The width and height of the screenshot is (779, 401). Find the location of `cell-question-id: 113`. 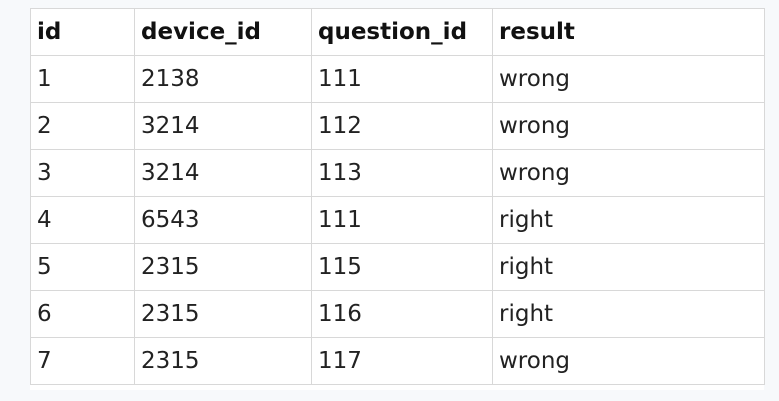

cell-question-id: 113 is located at coordinates (402, 173).